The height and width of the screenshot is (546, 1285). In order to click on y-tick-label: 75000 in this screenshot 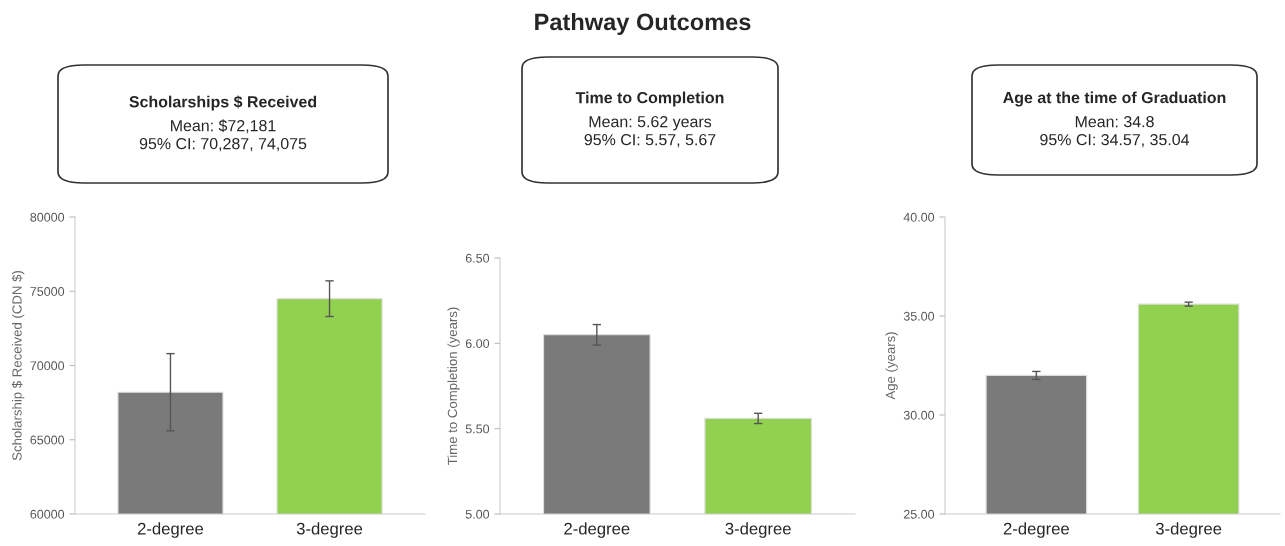, I will do `click(47, 291)`.